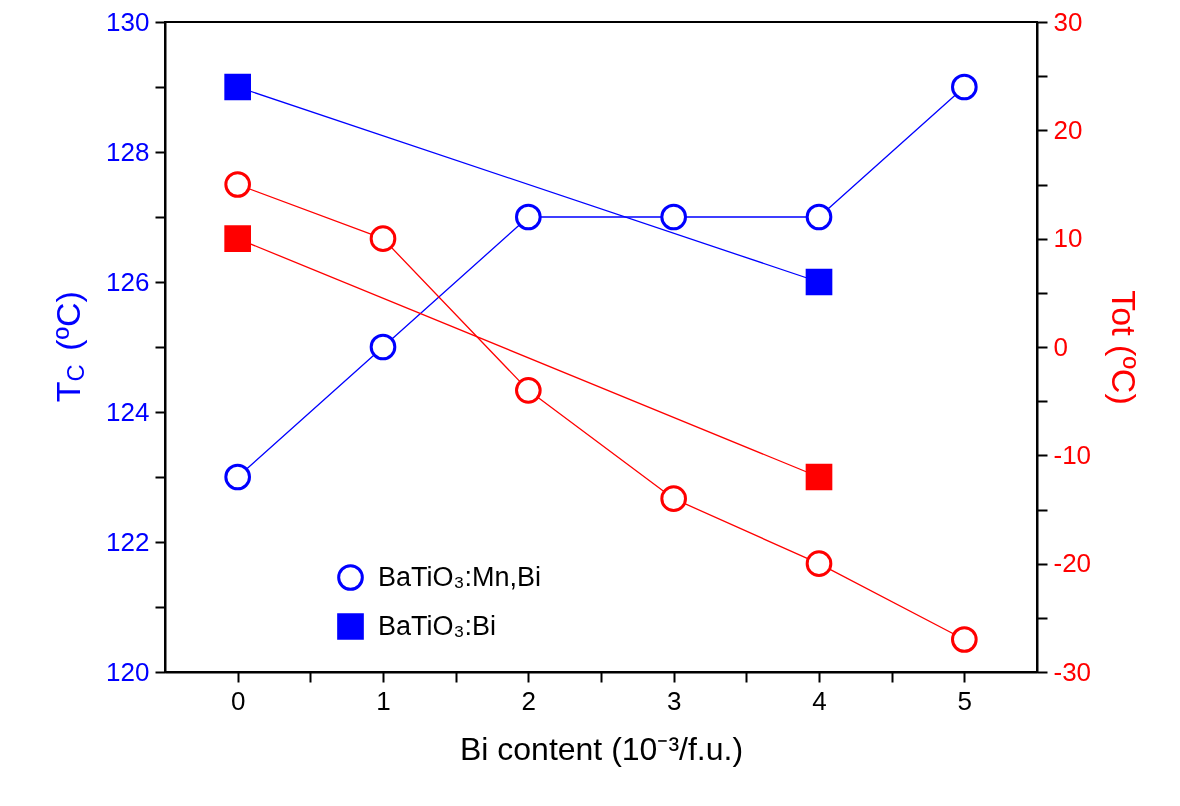  Describe the element at coordinates (437, 625) in the screenshot. I see `legend-label: BaTiO₃:Bi` at that location.